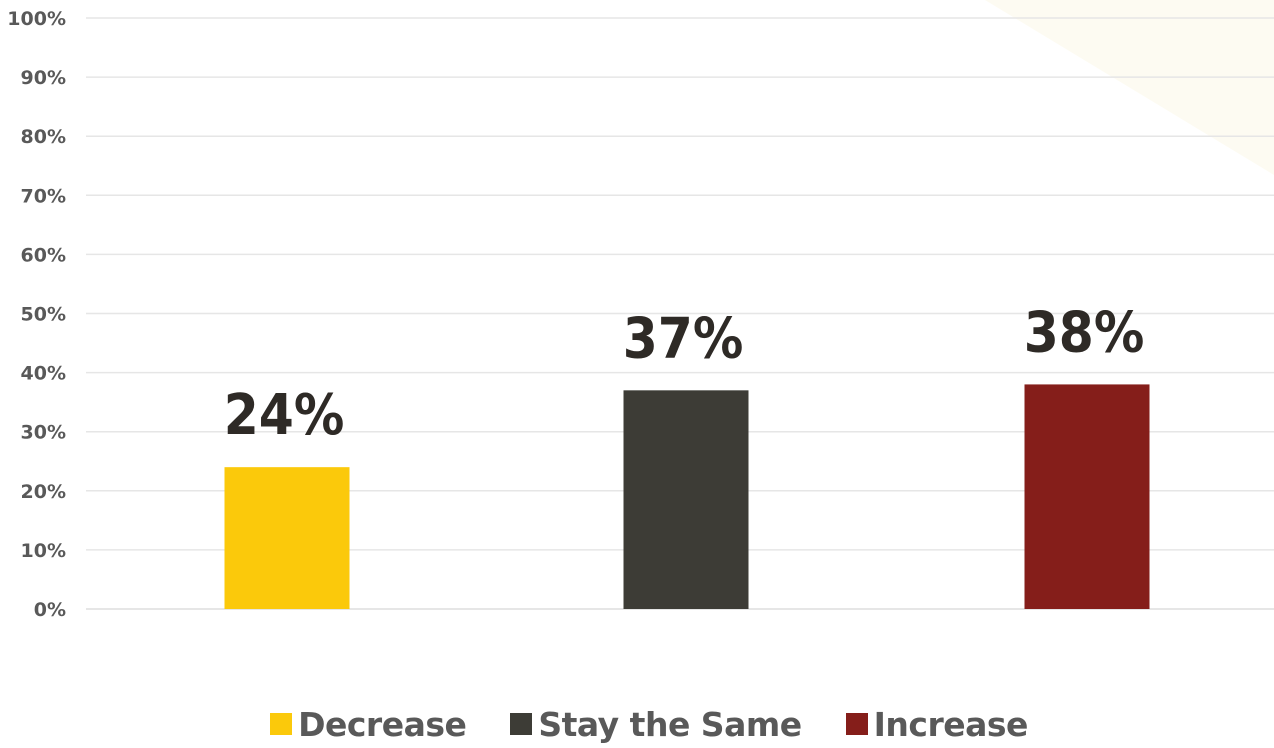  I want to click on y-tick-label: 50%, so click(43, 315).